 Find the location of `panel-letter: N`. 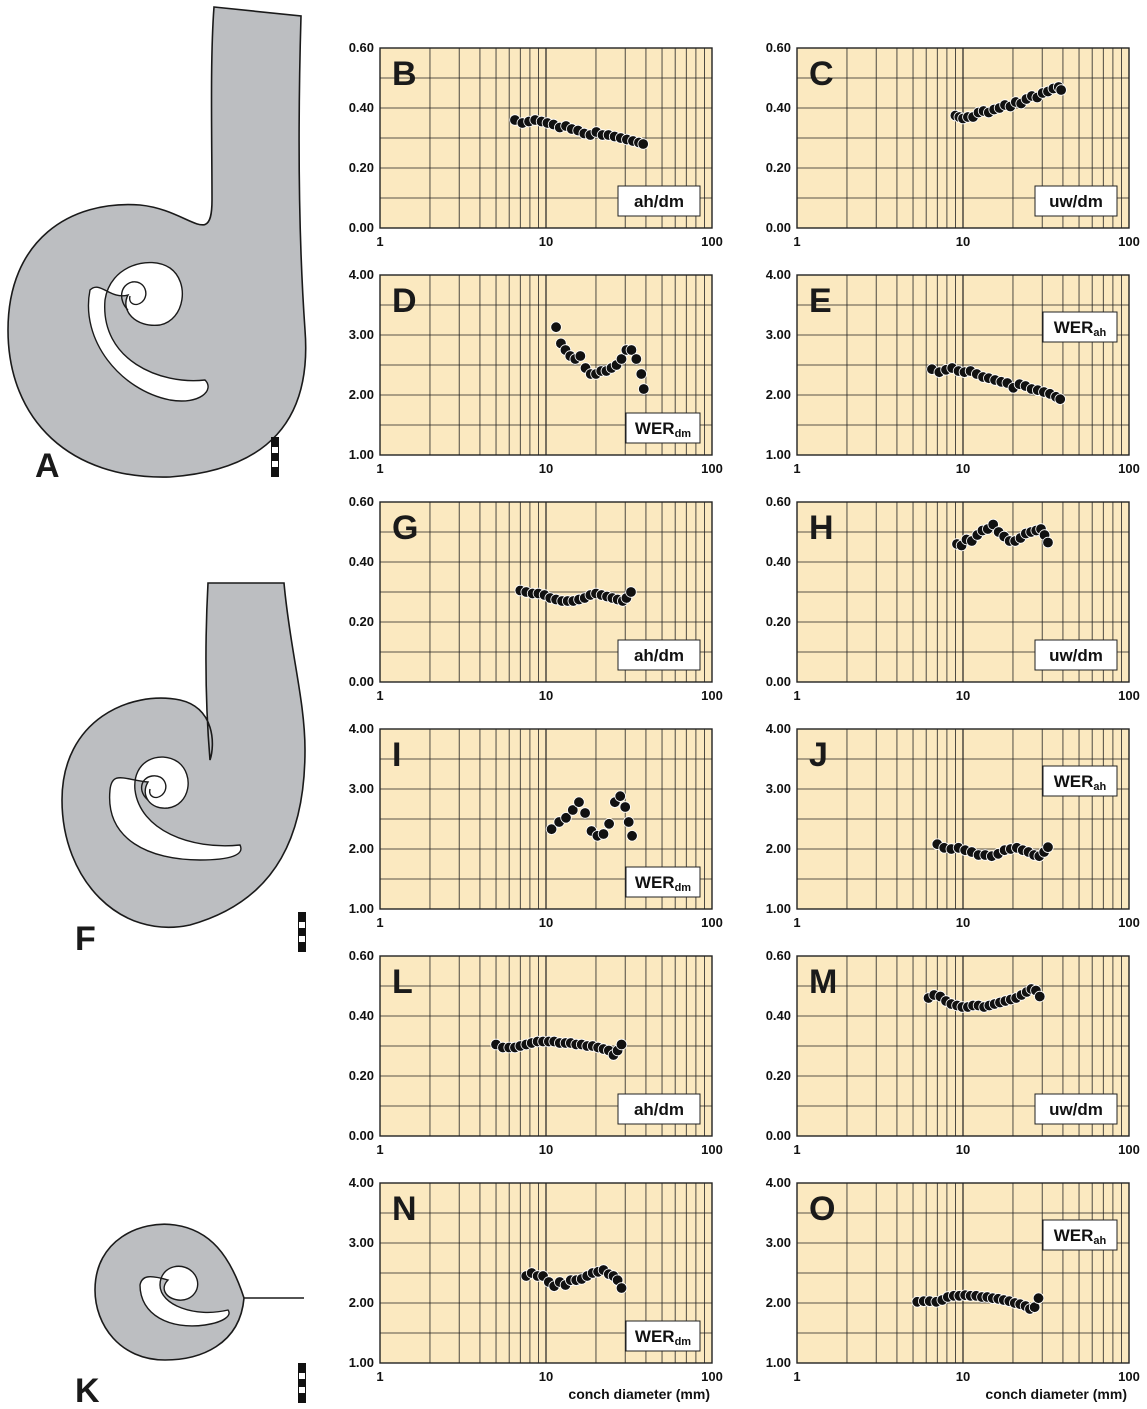

panel-letter: N is located at coordinates (404, 1209).